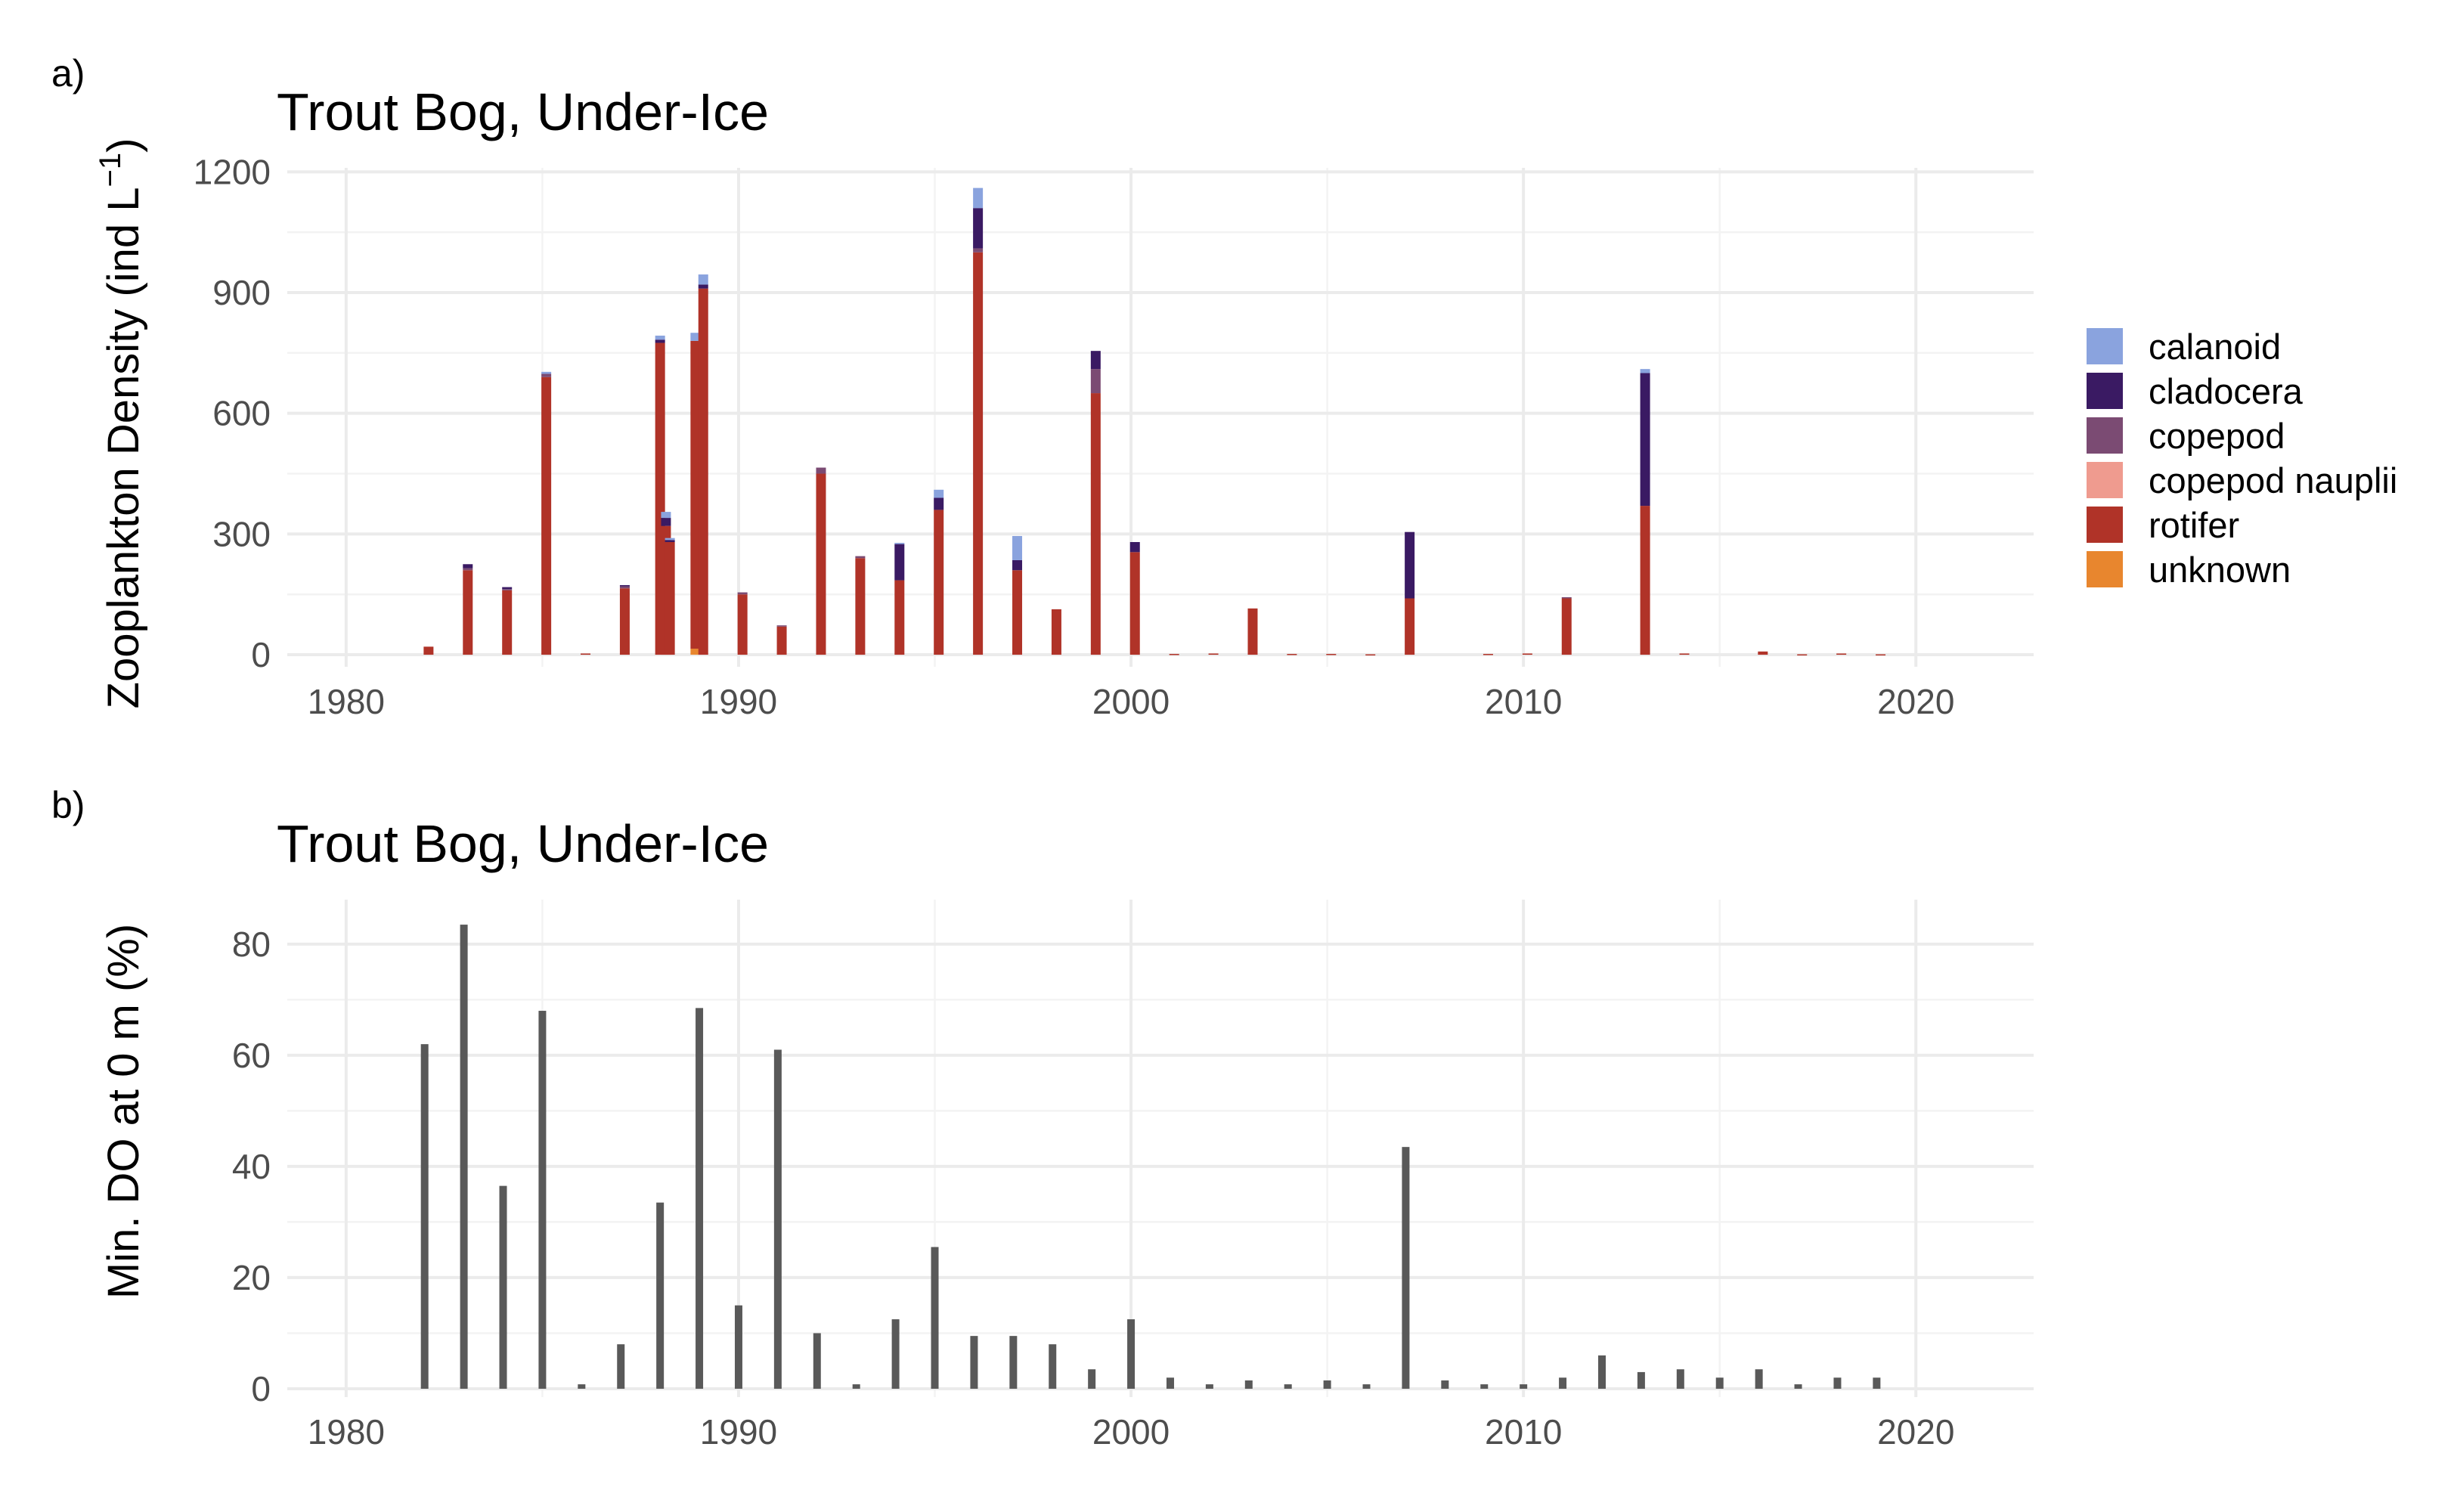 The height and width of the screenshot is (1512, 2457). I want to click on y-tick-labels: 0 300 600 900 1200, so click(232, 413).